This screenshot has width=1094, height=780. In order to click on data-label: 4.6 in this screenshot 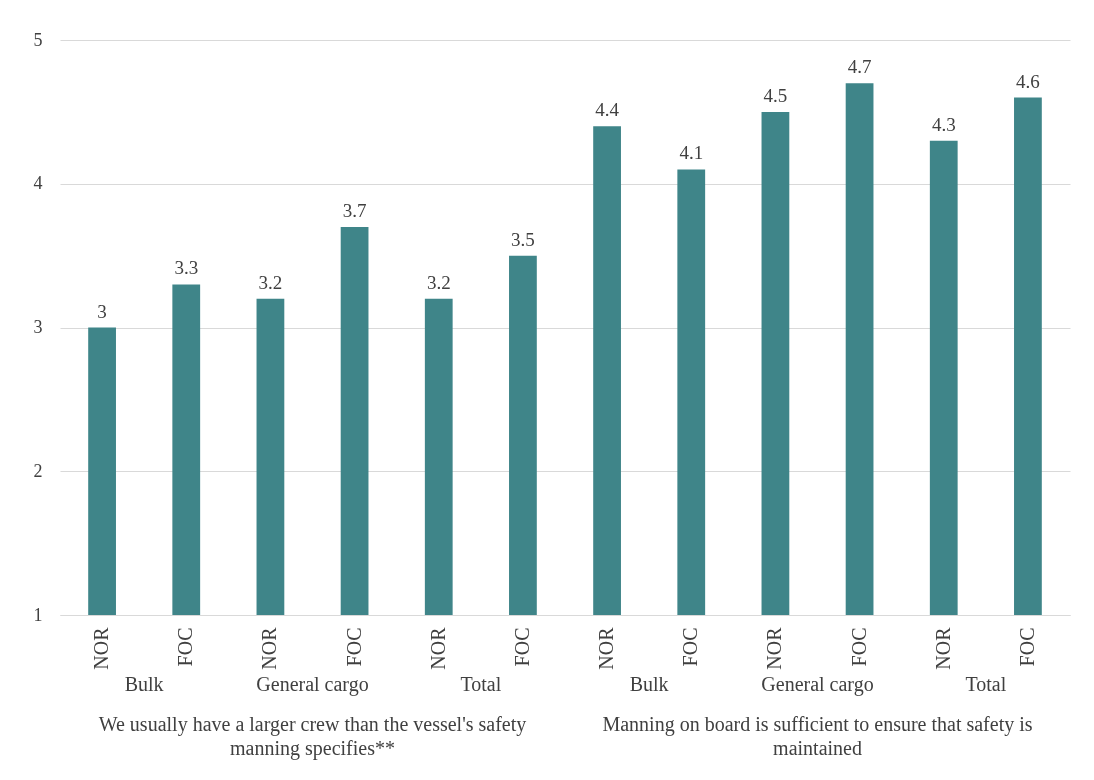, I will do `click(1028, 81)`.